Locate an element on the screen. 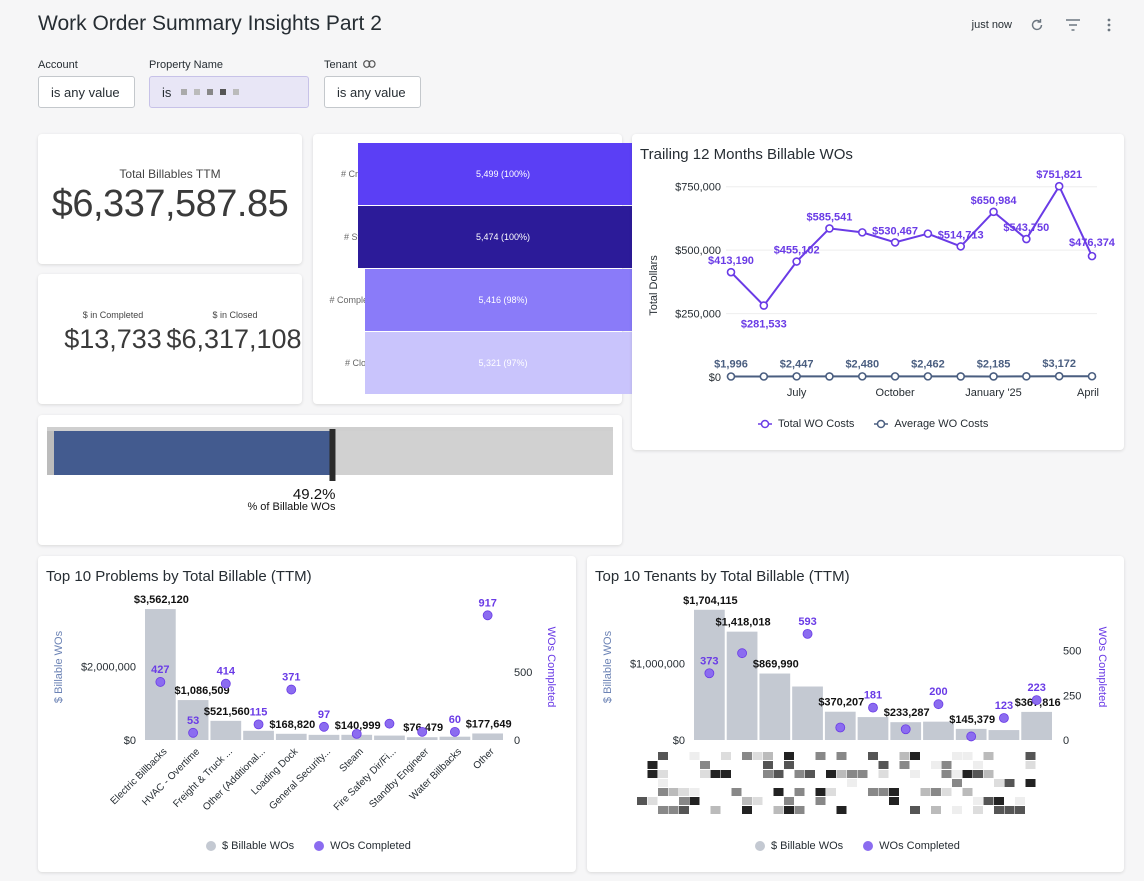 Image resolution: width=1144 pixels, height=881 pixels. more-vertical-icon is located at coordinates (1109, 25).